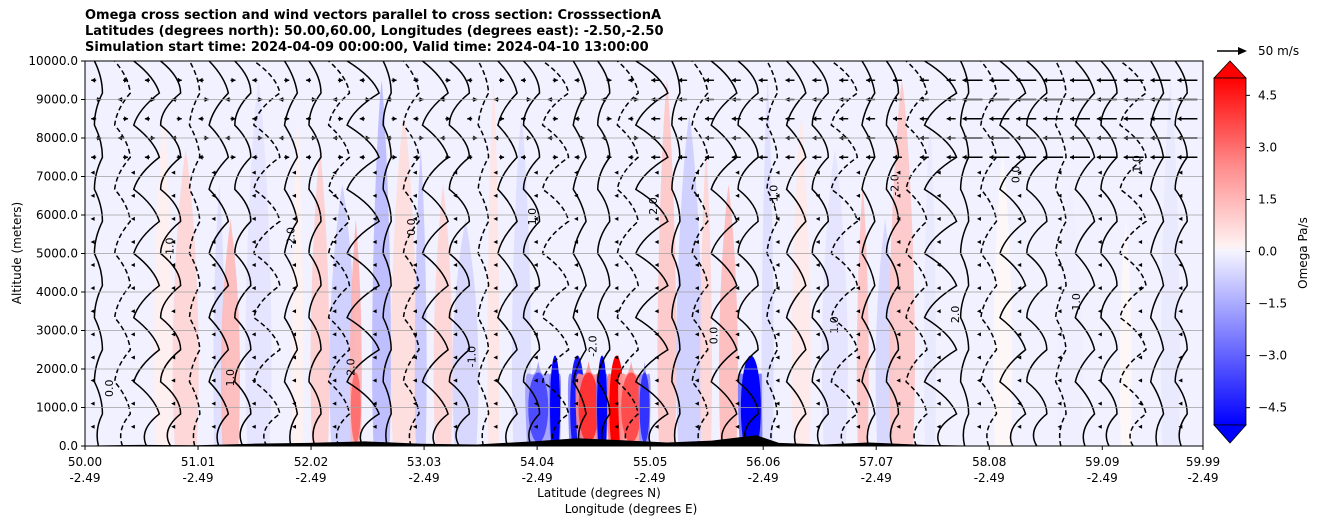 Image resolution: width=1320 pixels, height=526 pixels. What do you see at coordinates (1230, 434) in the screenshot?
I see `colorbar-extend-low` at bounding box center [1230, 434].